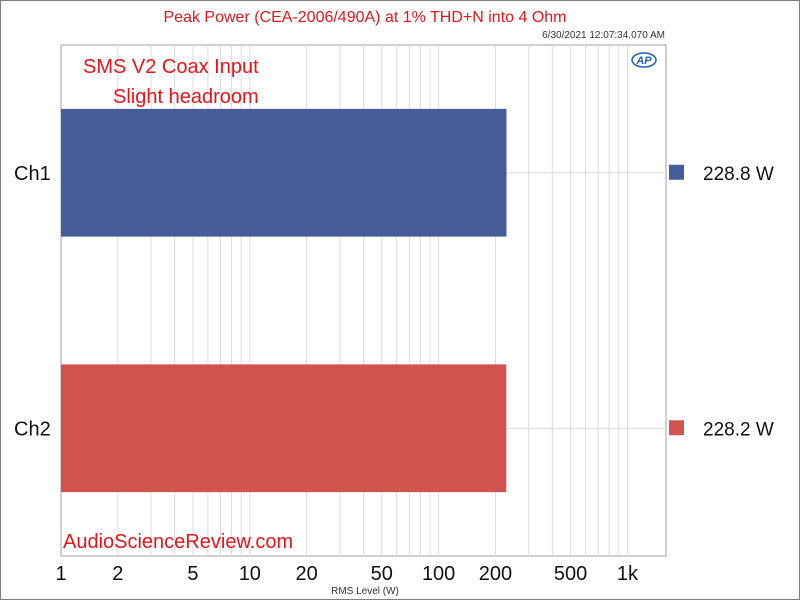 Image resolution: width=800 pixels, height=601 pixels. Describe the element at coordinates (32, 429) in the screenshot. I see `category-label-ch2: Ch2` at that location.